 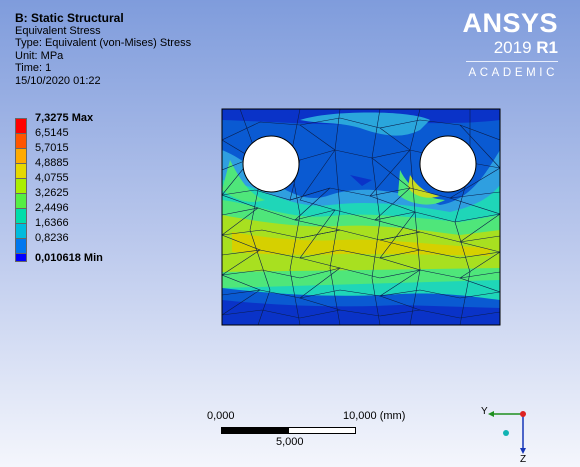 What do you see at coordinates (508, 433) in the screenshot?
I see `axis-triad: Y Z` at bounding box center [508, 433].